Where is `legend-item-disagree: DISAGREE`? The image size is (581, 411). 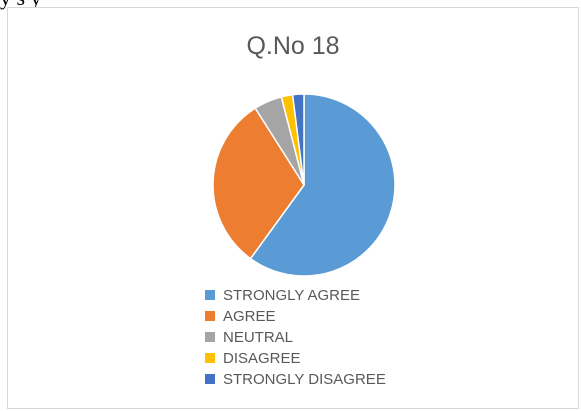 legend-item-disagree: DISAGREE is located at coordinates (295, 358).